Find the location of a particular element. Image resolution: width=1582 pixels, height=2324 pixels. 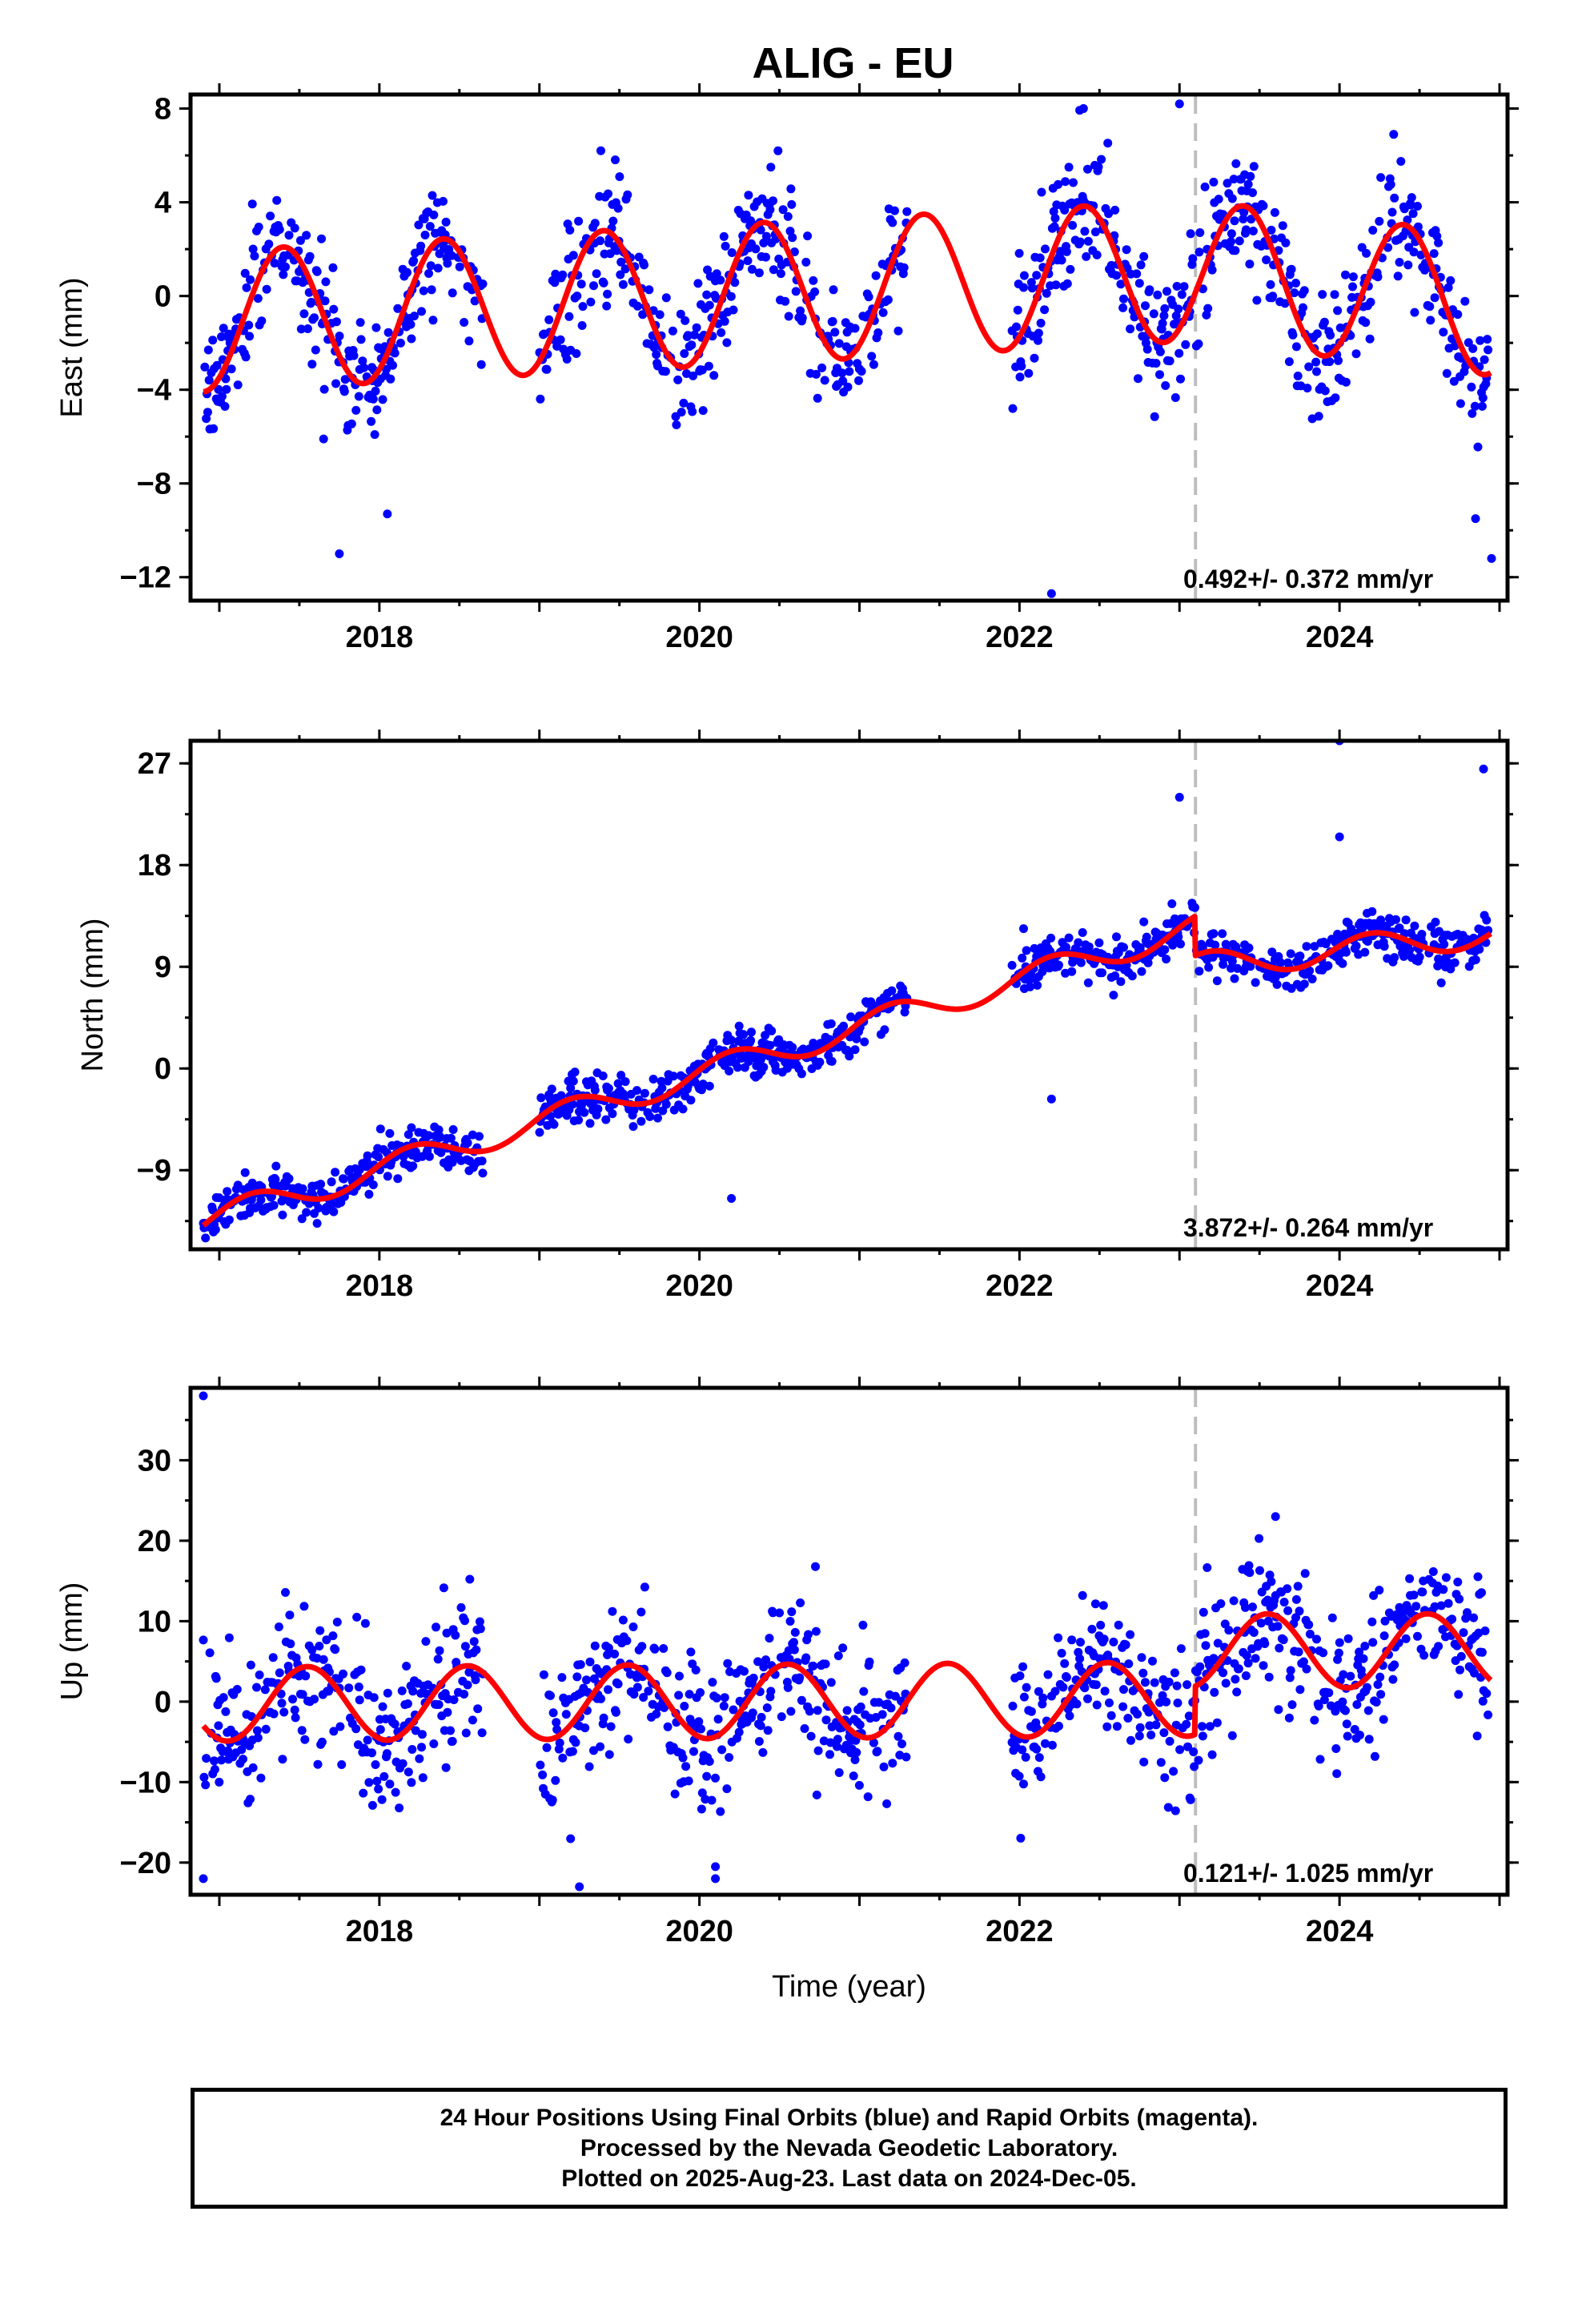

y-tick-label: 27 is located at coordinates (154, 764).